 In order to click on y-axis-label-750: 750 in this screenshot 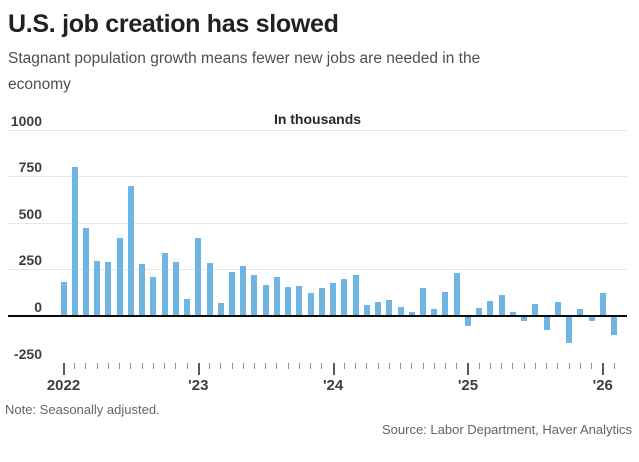, I will do `click(30, 167)`.